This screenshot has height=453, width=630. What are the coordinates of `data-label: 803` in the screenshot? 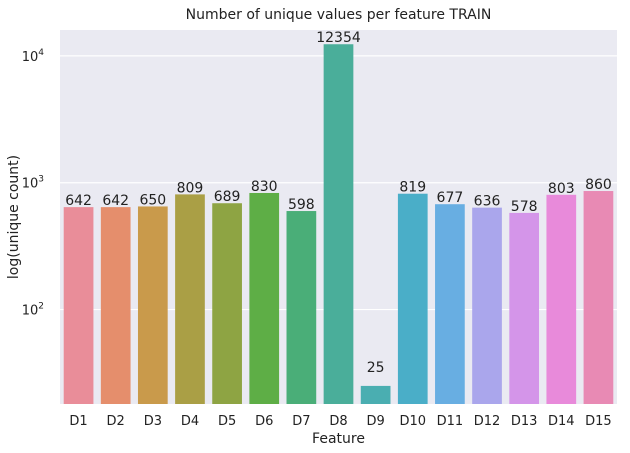 It's located at (561, 189).